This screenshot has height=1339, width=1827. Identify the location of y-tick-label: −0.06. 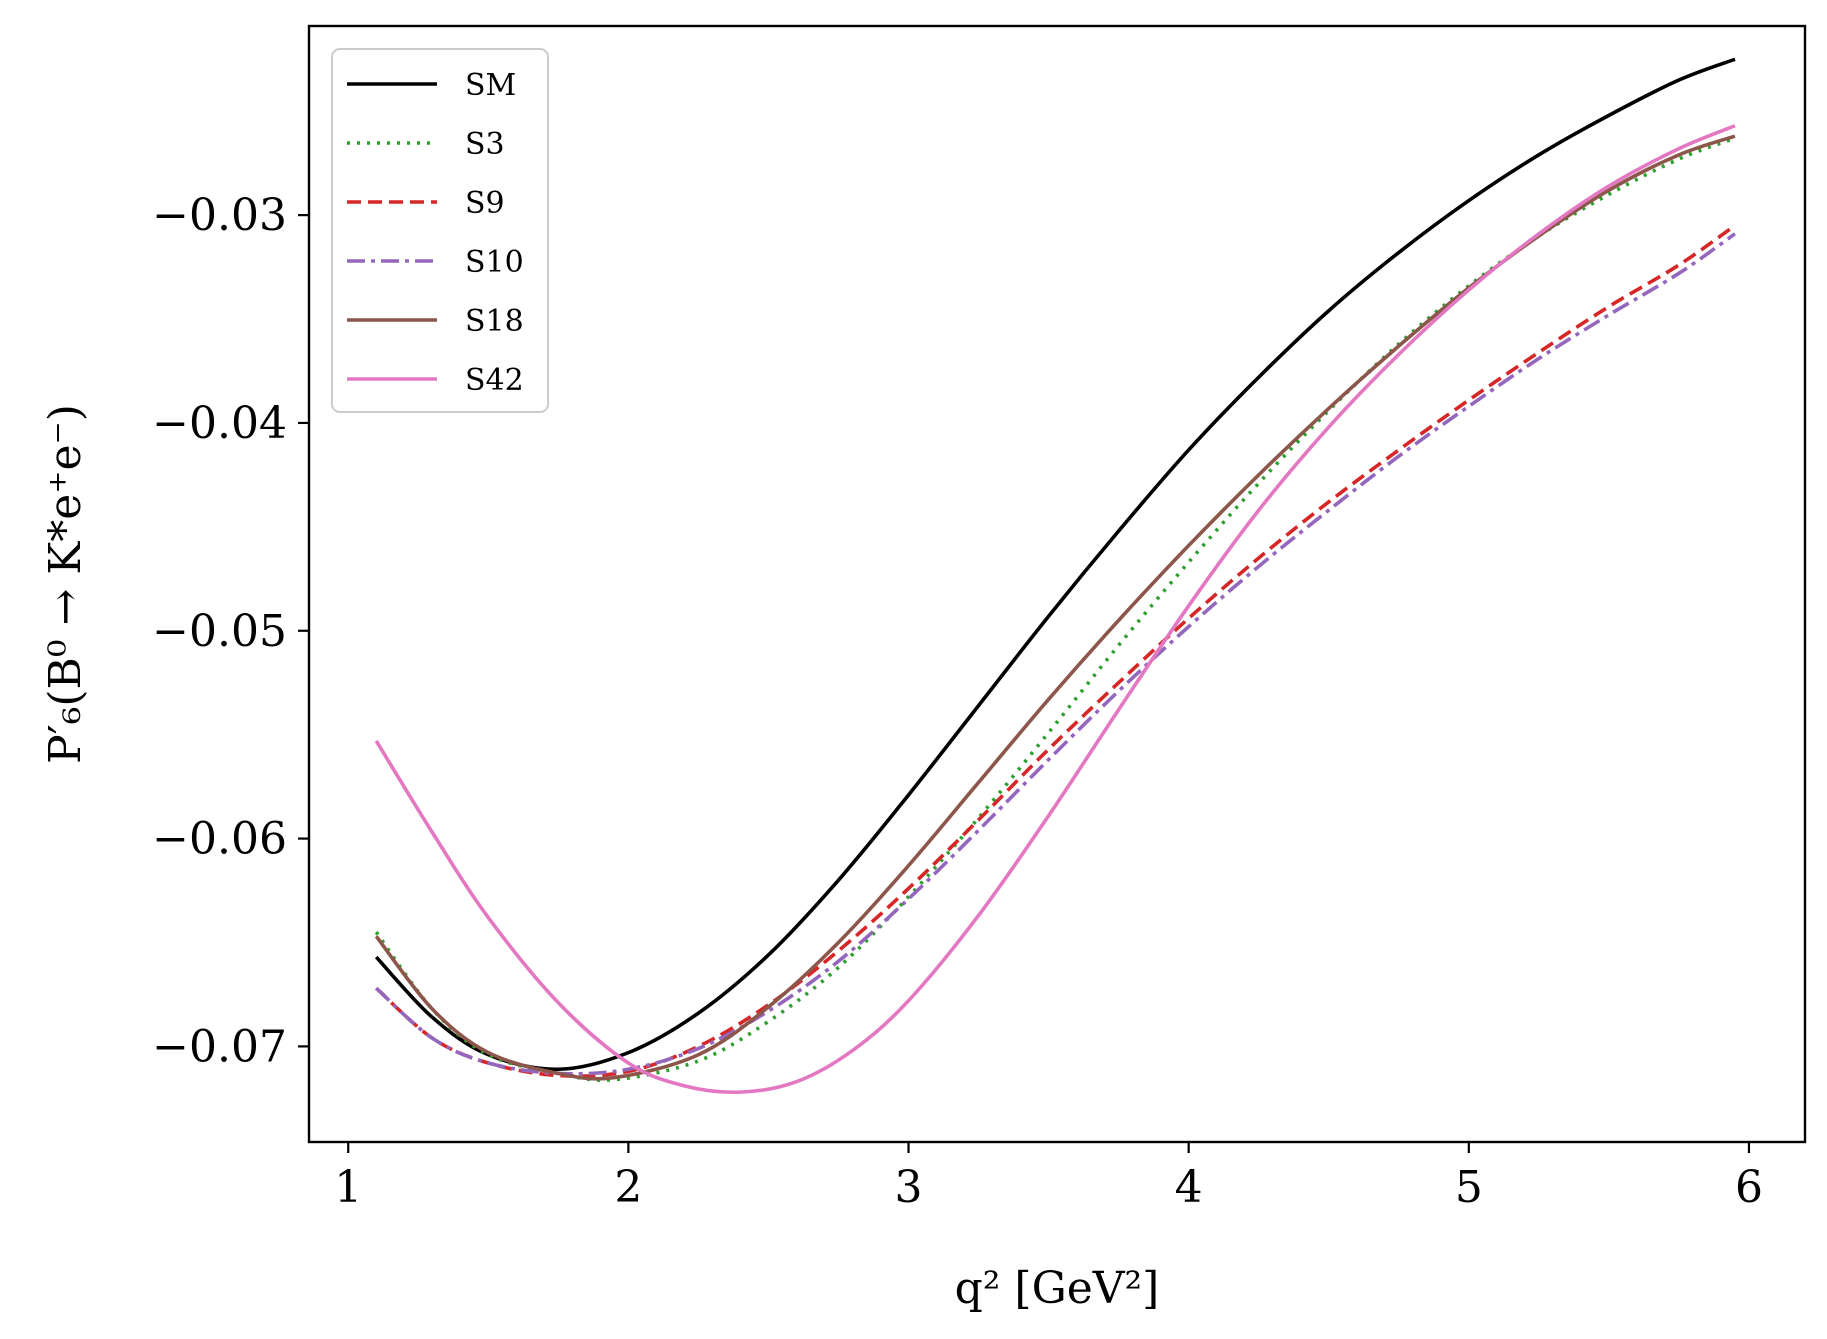
(219, 839).